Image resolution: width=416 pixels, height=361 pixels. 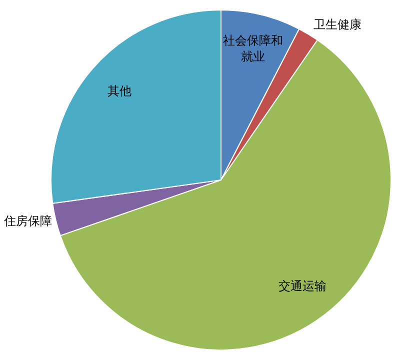 What do you see at coordinates (252, 49) in the screenshot?
I see `slice-label: 社会保障和就业` at bounding box center [252, 49].